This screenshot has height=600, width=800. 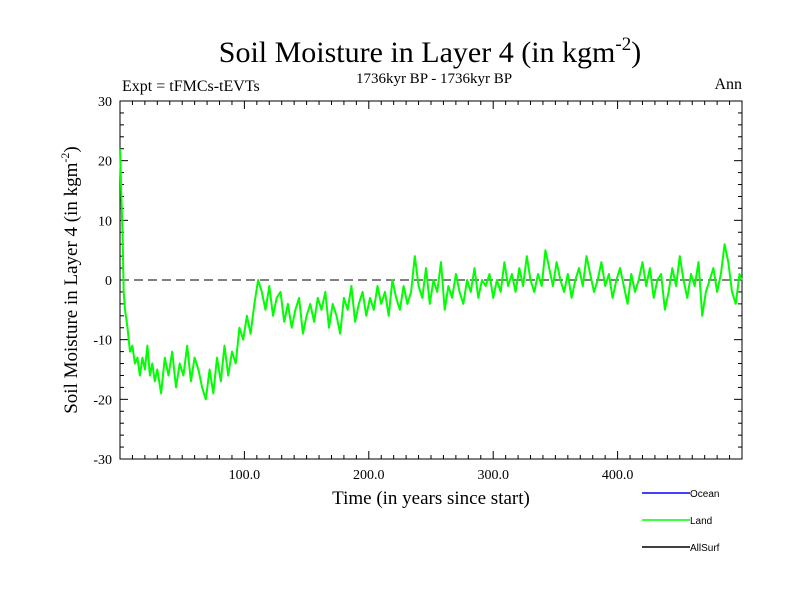 I want to click on x-tick-label: 100.0, so click(x=245, y=475).